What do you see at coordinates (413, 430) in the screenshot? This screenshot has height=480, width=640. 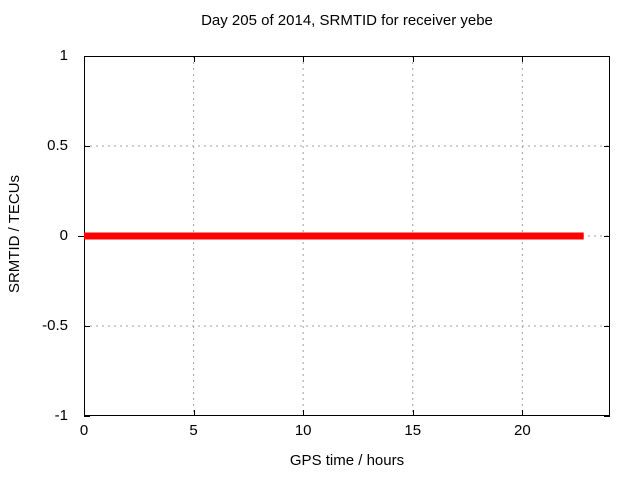 I see `x-tick-label: 15` at bounding box center [413, 430].